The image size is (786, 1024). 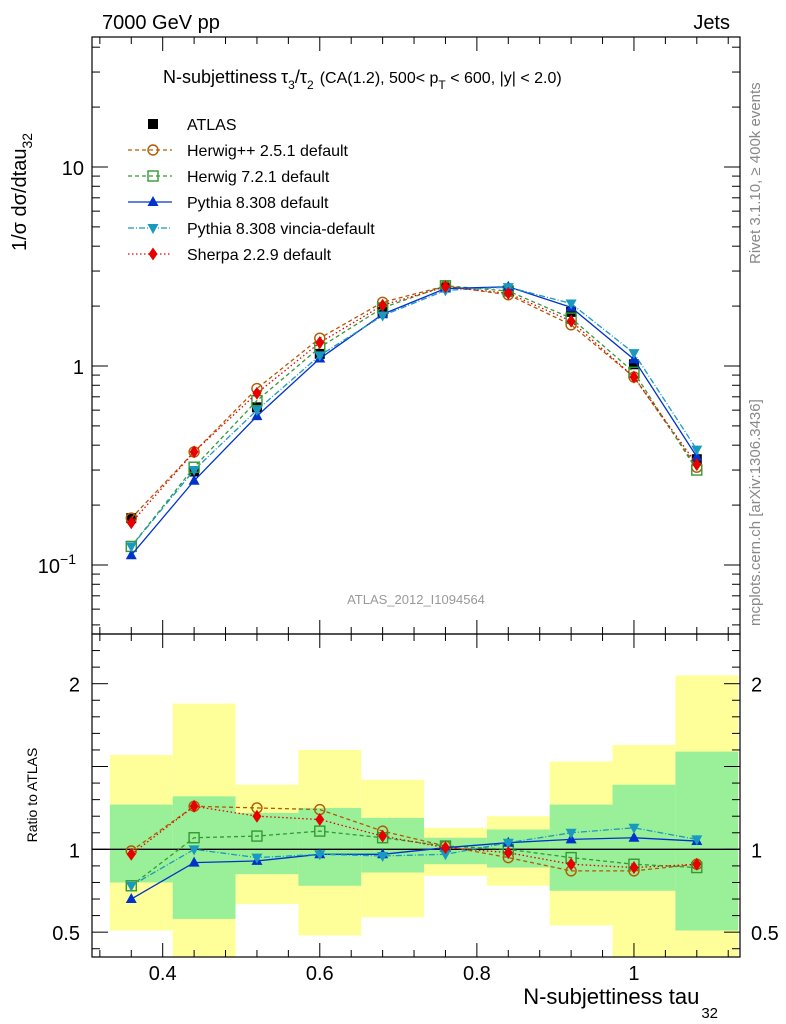 I want to click on x-tick-label: 0.8, so click(x=477, y=974).